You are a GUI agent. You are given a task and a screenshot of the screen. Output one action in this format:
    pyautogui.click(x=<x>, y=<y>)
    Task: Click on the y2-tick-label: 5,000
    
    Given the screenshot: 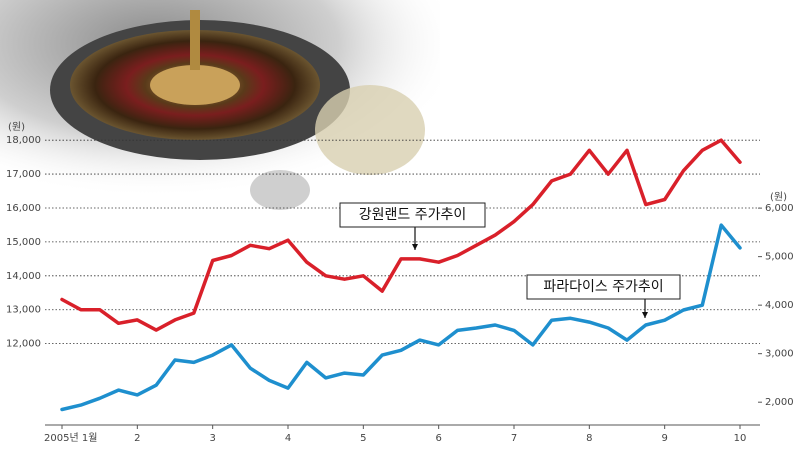 What is the action you would take?
    pyautogui.click(x=779, y=257)
    